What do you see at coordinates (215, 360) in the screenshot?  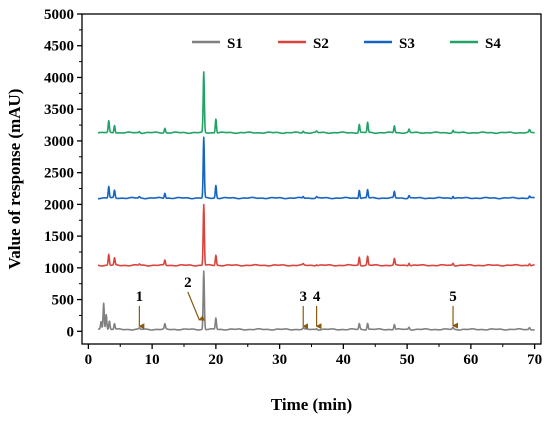 I see `x-tick-label: 20` at bounding box center [215, 360].